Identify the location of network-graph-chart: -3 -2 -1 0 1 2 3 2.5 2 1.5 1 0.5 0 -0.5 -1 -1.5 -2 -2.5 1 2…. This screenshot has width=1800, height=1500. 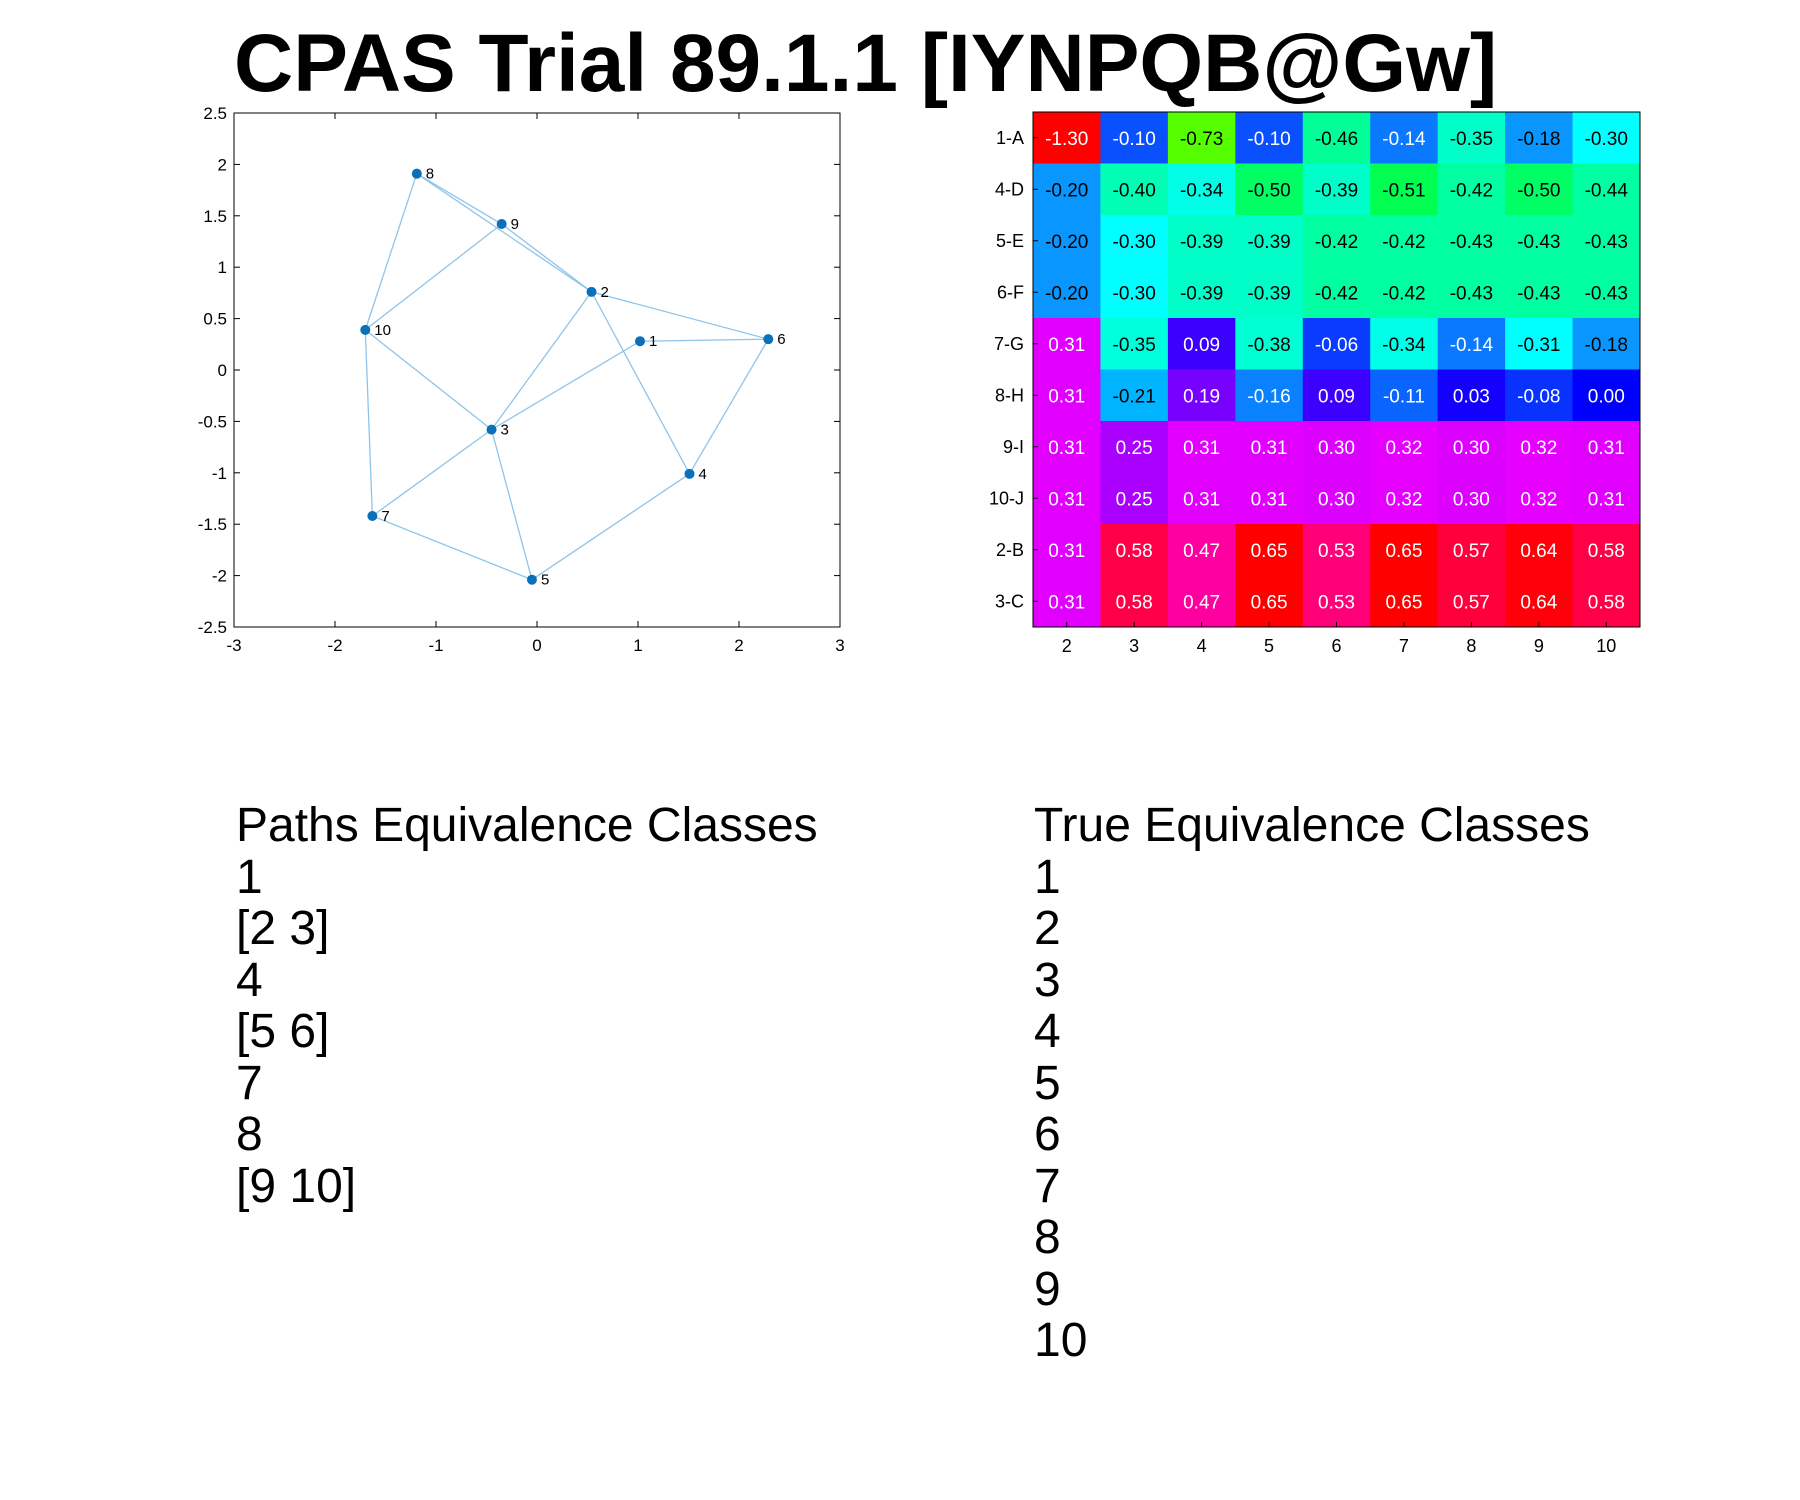
(521, 379).